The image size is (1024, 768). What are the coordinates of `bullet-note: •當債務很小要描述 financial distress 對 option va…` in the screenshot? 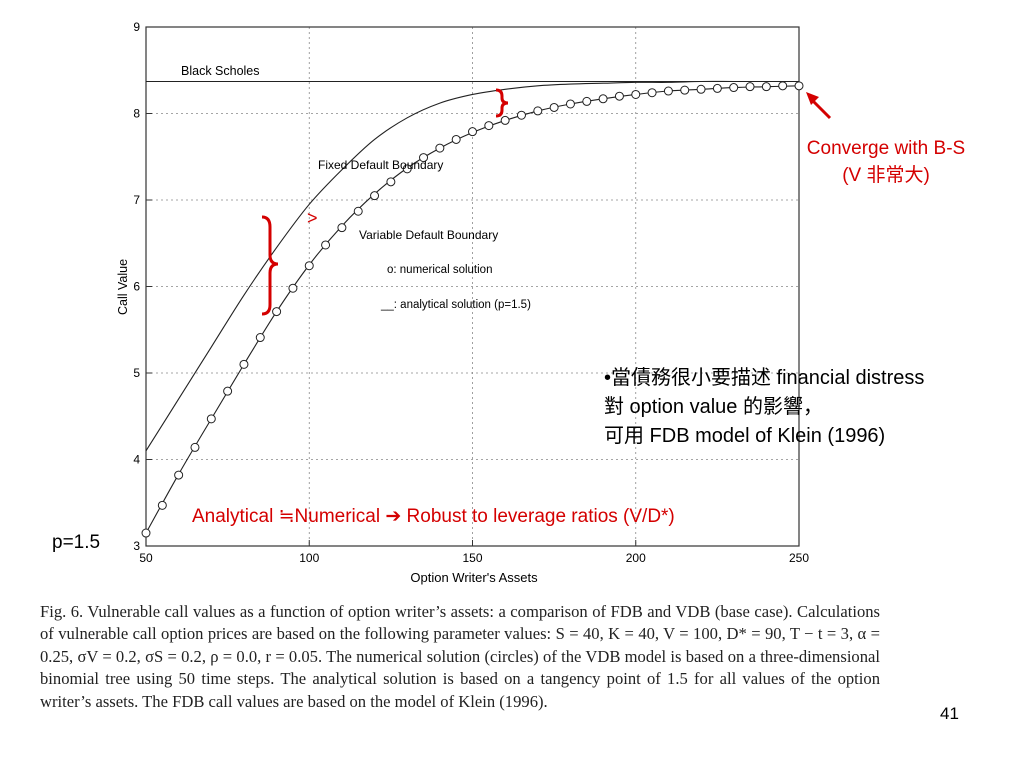 It's located at (764, 407).